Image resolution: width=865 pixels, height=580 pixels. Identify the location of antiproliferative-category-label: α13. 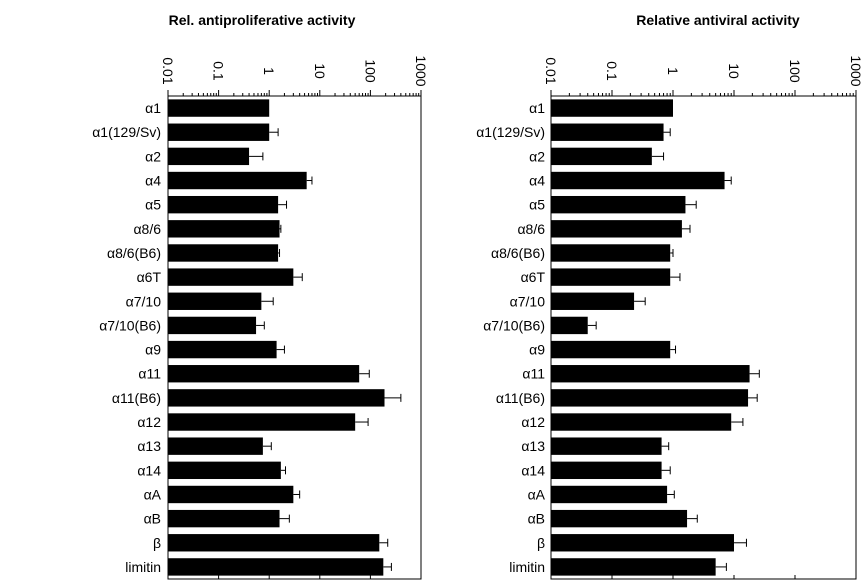
(149, 446).